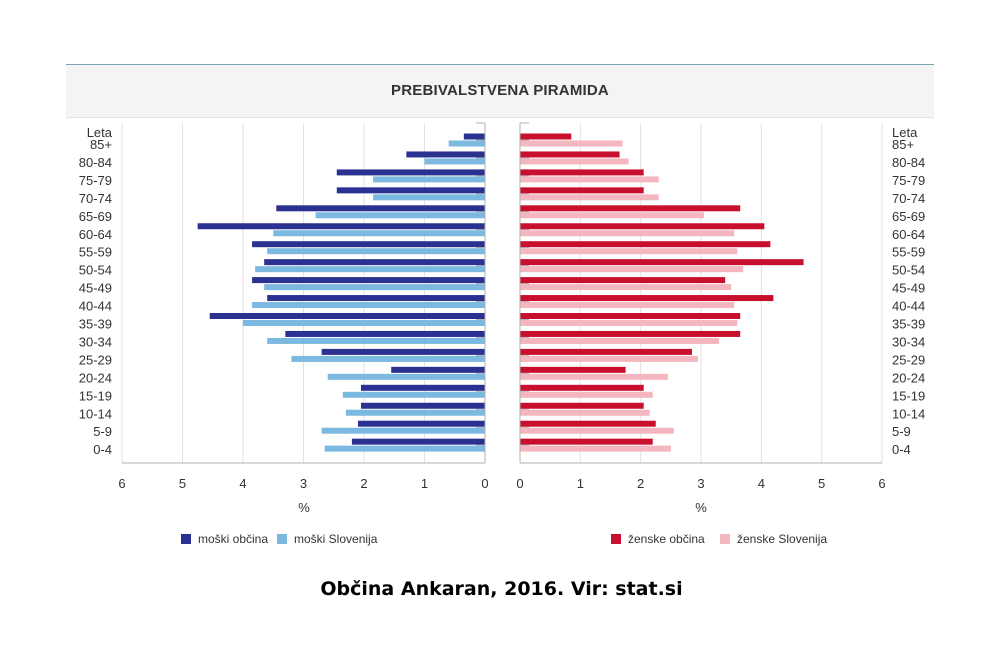 The height and width of the screenshot is (667, 1003). What do you see at coordinates (761, 483) in the screenshot?
I see `x-tick-label-right: 4` at bounding box center [761, 483].